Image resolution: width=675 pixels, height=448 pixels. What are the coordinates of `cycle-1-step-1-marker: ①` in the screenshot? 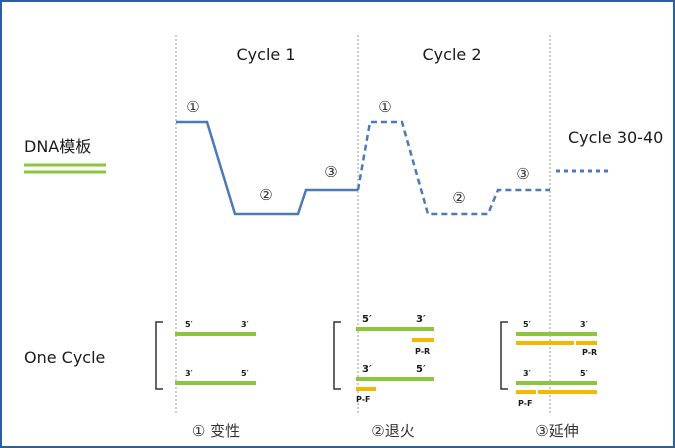 It's located at (192, 107).